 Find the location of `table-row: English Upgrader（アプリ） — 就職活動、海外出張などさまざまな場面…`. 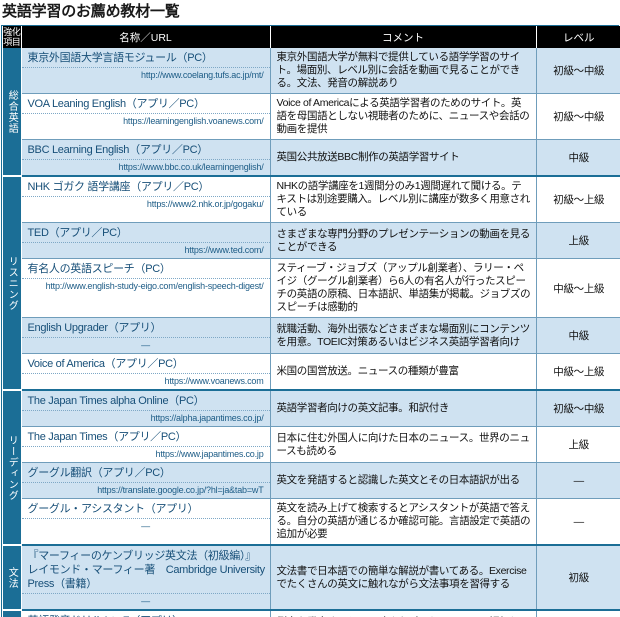

table-row: English Upgrader（アプリ） — 就職活動、海外出張などさまざまな場面… is located at coordinates (311, 335).